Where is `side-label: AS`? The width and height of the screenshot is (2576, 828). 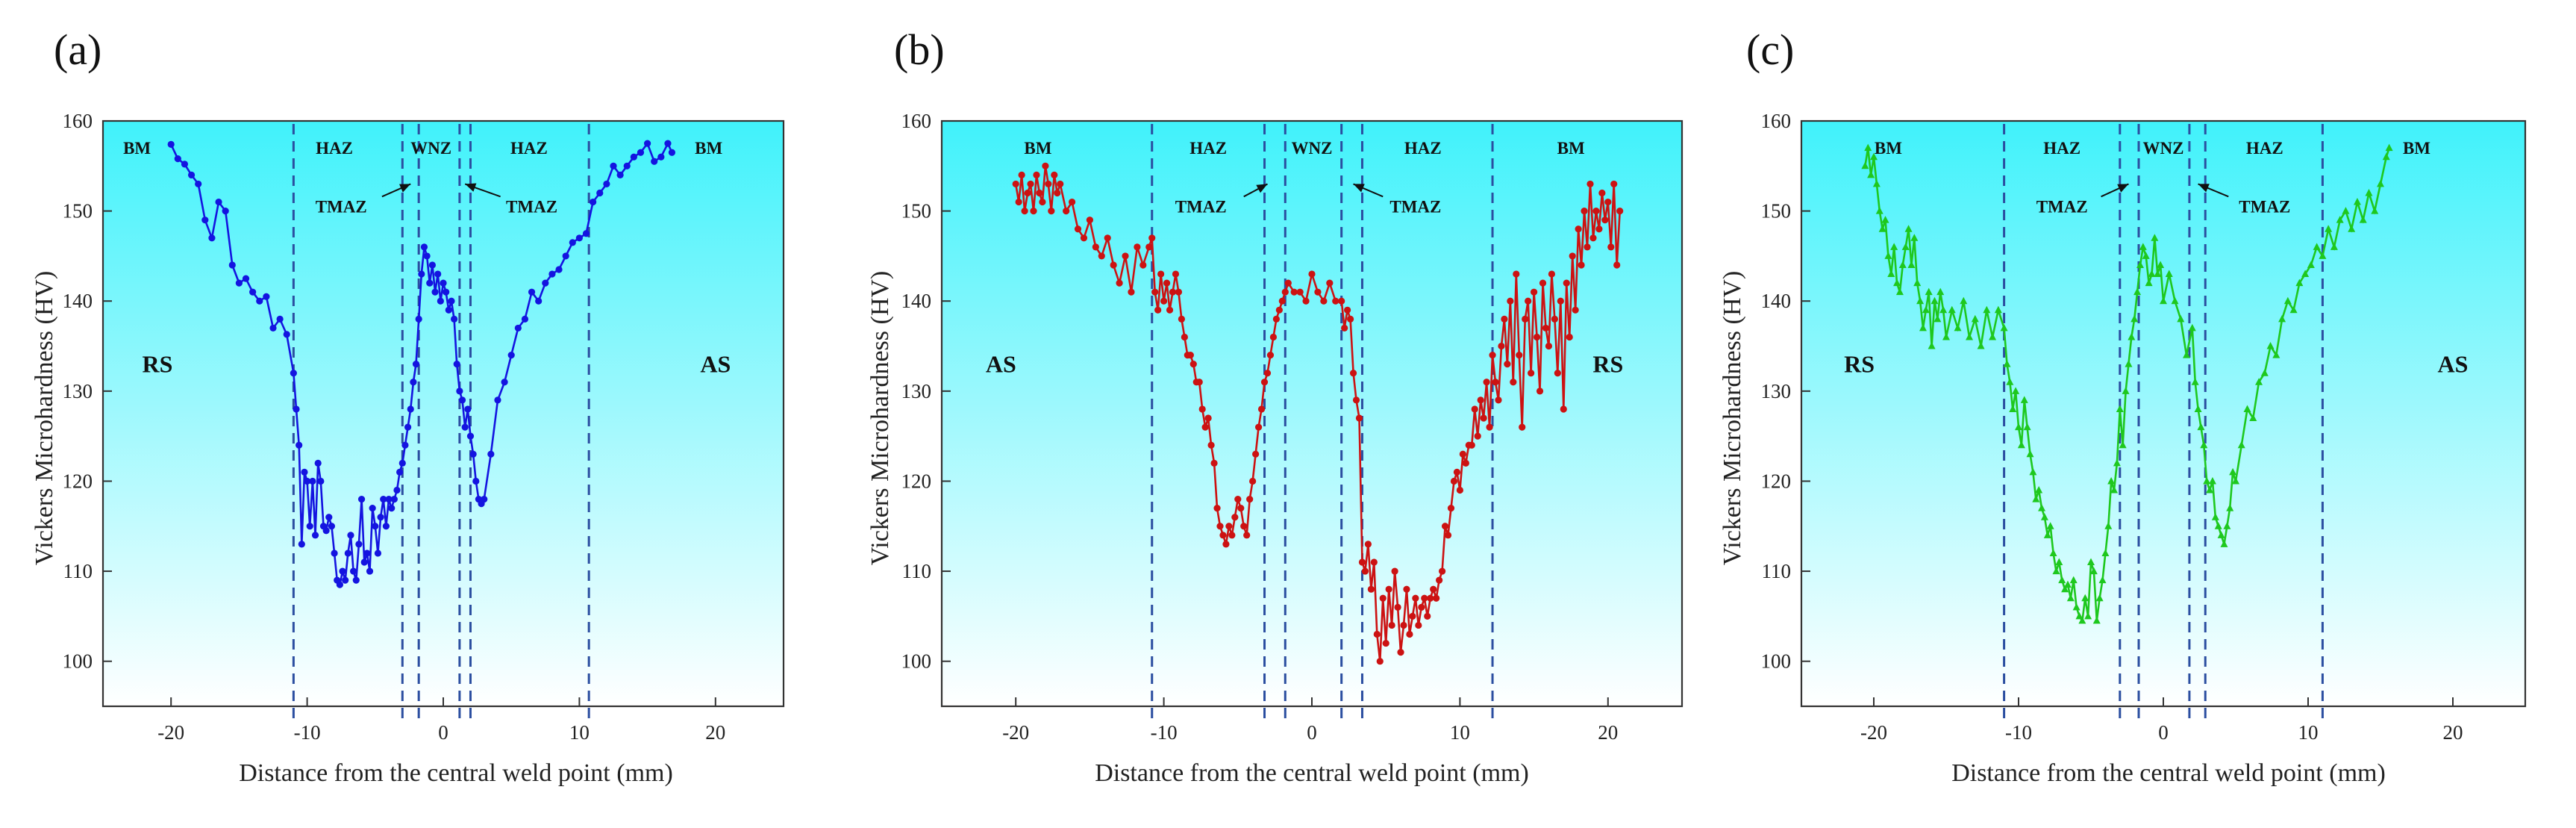
side-label: AS is located at coordinates (715, 365).